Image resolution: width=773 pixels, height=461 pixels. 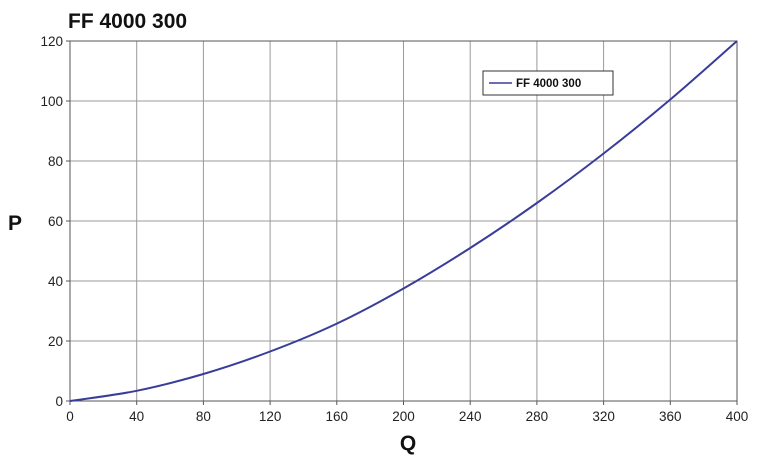 I want to click on x-tick-label: 400, so click(x=737, y=416).